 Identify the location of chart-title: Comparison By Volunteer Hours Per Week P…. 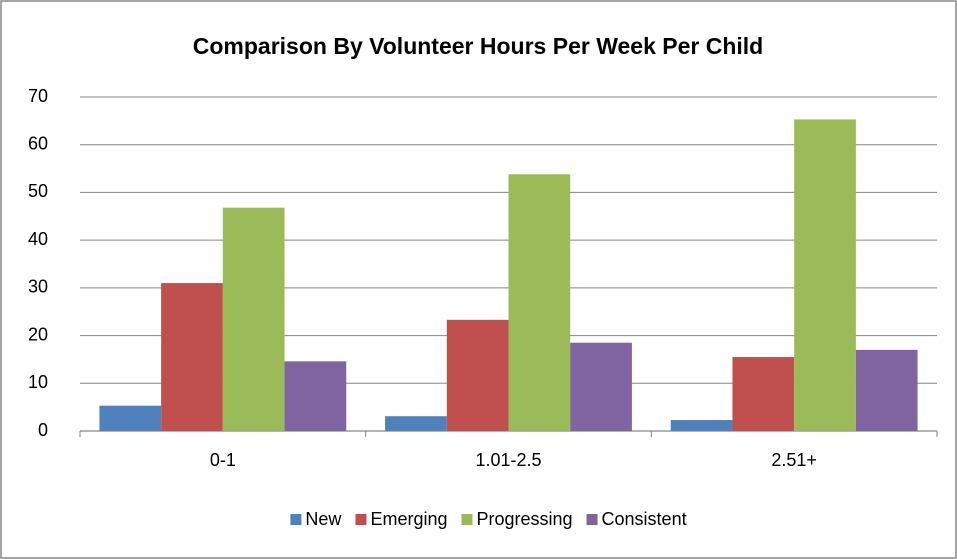
(478, 46).